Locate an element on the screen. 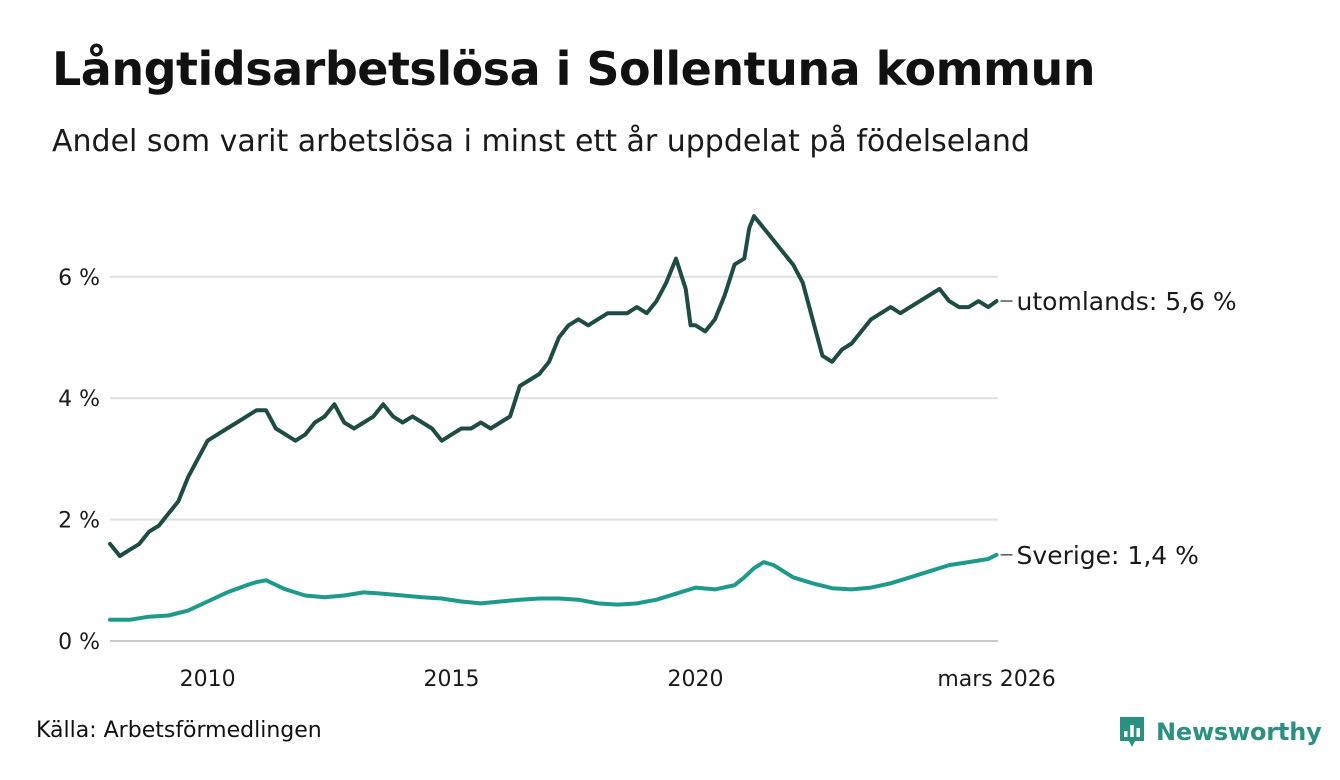  source-note: Källa: Arbetsförmedlingen is located at coordinates (179, 730).